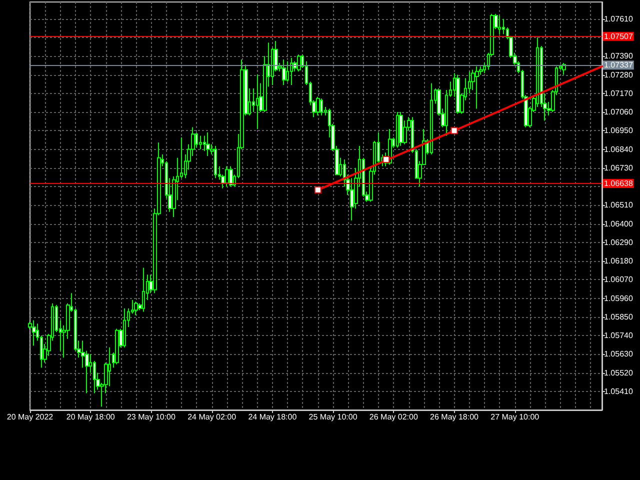 Image resolution: width=640 pixels, height=480 pixels. What do you see at coordinates (619, 205) in the screenshot?
I see `y-tick-label: 1.06510` at bounding box center [619, 205].